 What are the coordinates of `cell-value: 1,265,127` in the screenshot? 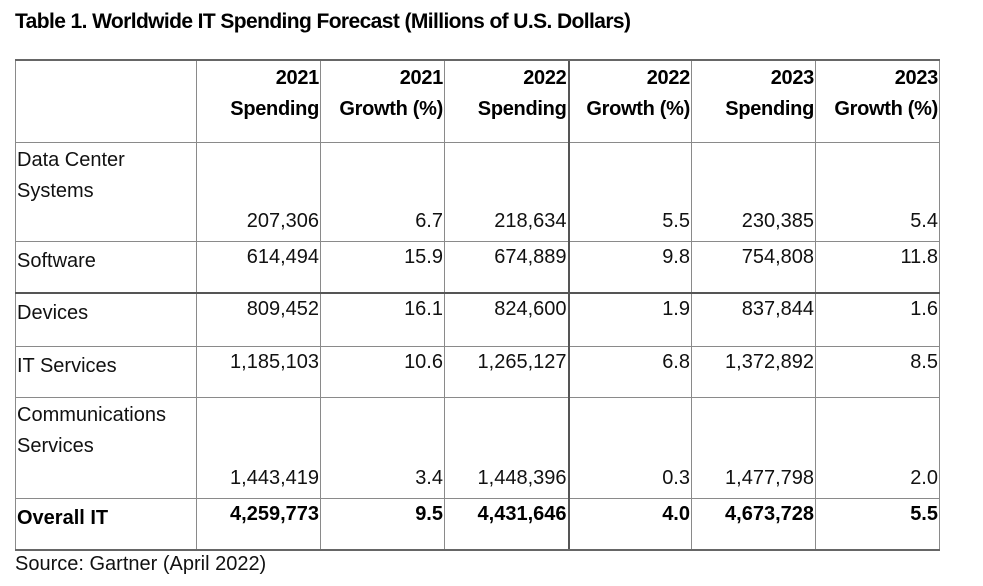 It's located at (506, 371).